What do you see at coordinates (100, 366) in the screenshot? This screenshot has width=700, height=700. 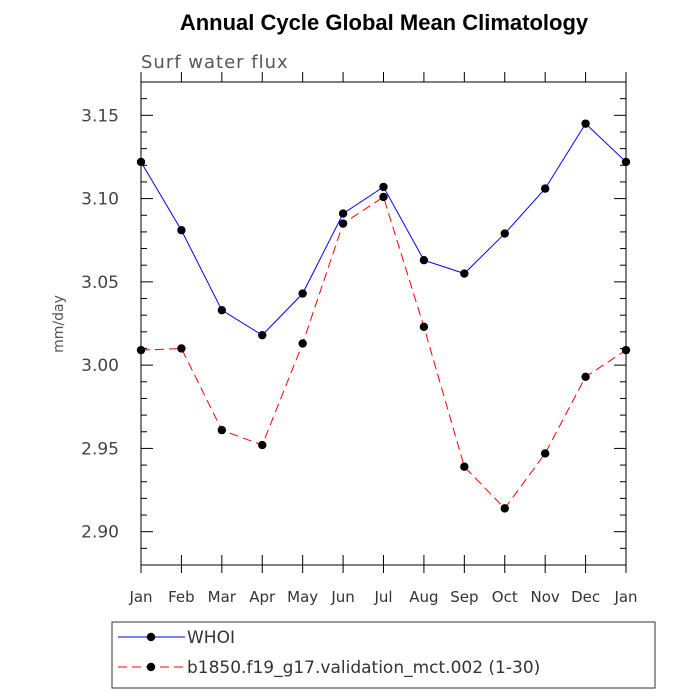 I see `y-tick-label: 3.00` at bounding box center [100, 366].